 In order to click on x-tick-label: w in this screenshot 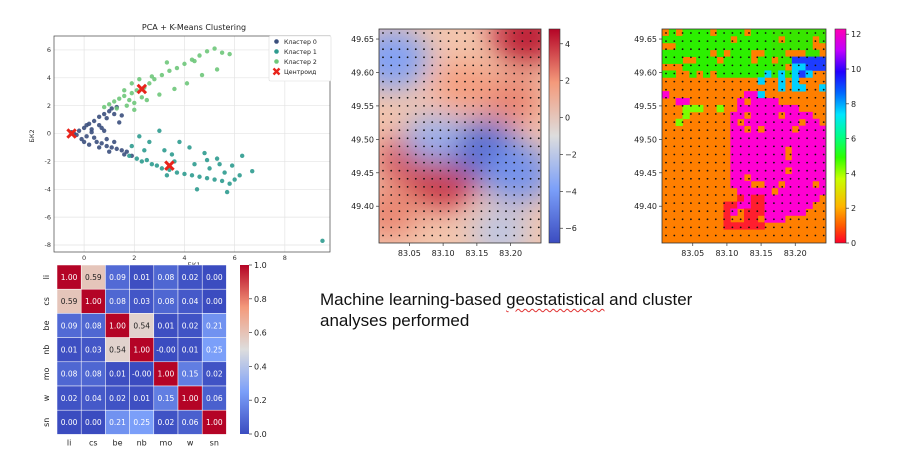, I will do `click(190, 442)`.